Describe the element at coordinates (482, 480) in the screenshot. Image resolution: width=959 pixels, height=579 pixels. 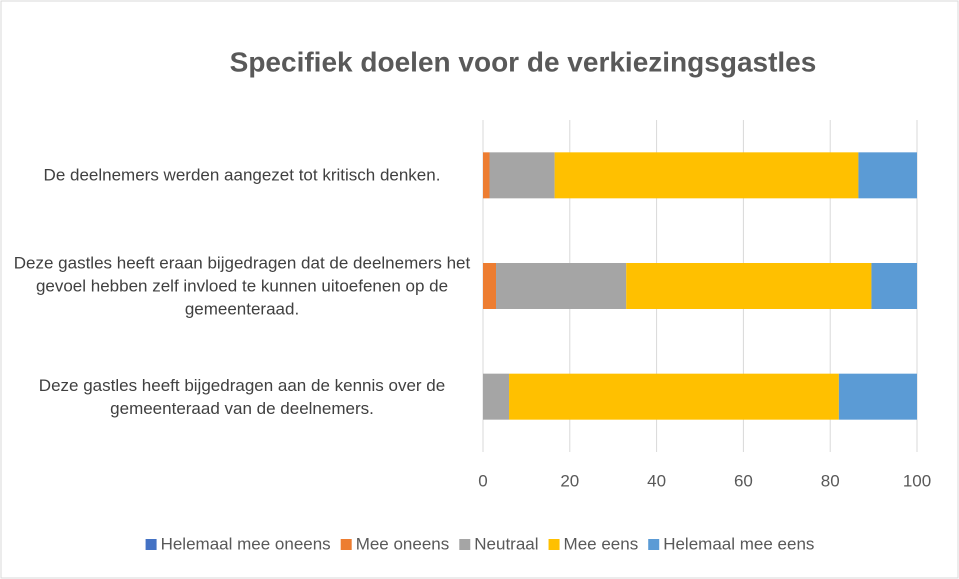
I see `x-tick-label: 0` at that location.